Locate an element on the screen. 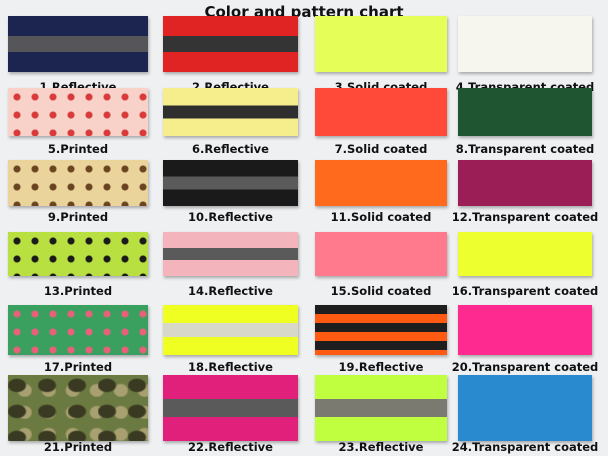 Image resolution: width=608 pixels, height=456 pixels. swatch-label: 24.Transparent coated is located at coordinates (525, 447).